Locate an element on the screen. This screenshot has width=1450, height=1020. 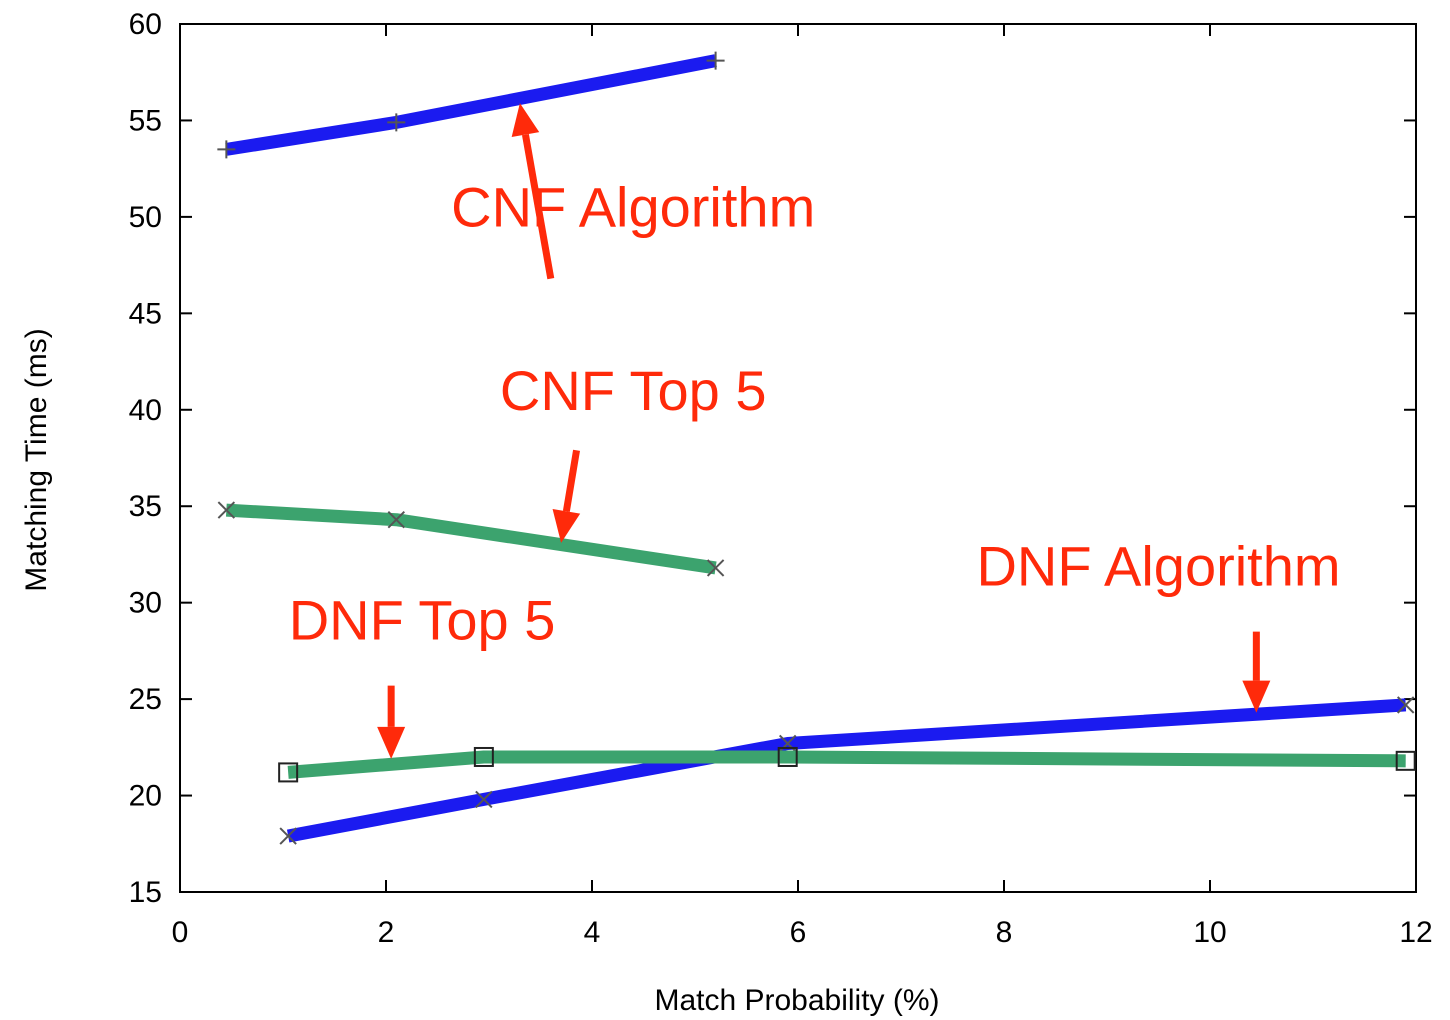
y-tick-label: 50 is located at coordinates (145, 217).